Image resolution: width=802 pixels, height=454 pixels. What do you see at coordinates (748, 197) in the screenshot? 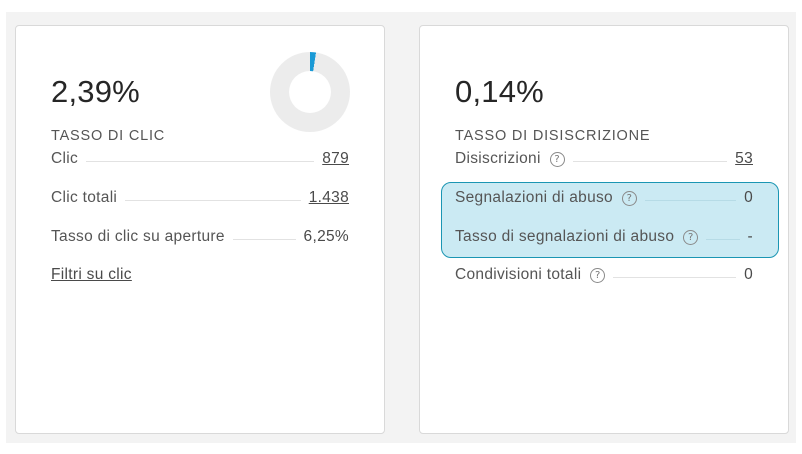
I see `abuse-reports-value: 0` at bounding box center [748, 197].